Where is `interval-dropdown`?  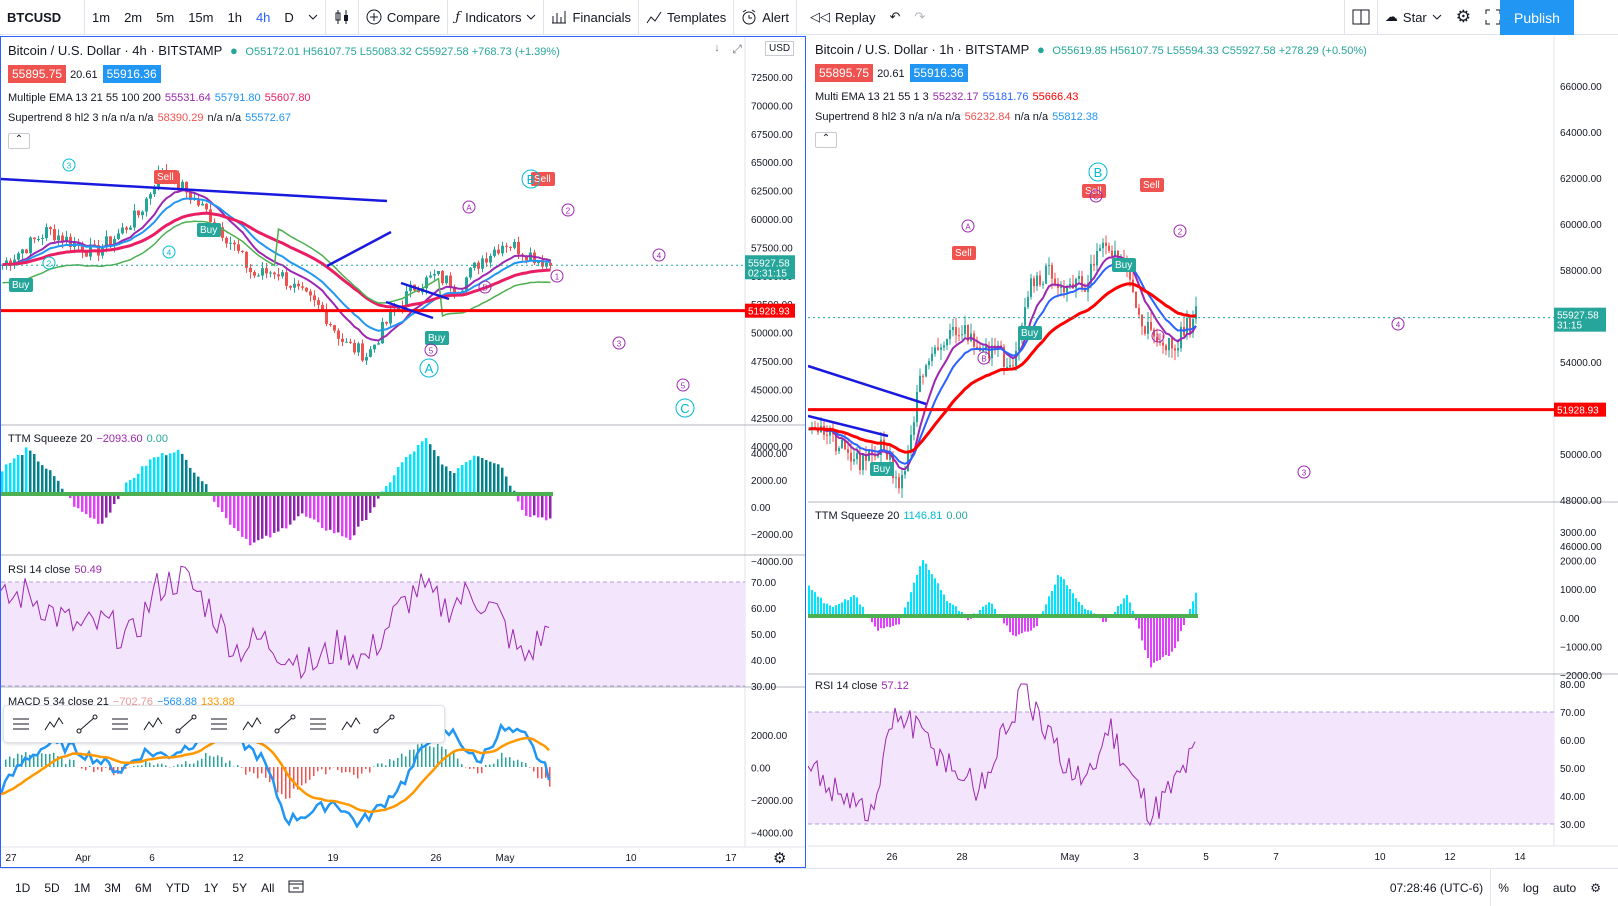 interval-dropdown is located at coordinates (313, 17).